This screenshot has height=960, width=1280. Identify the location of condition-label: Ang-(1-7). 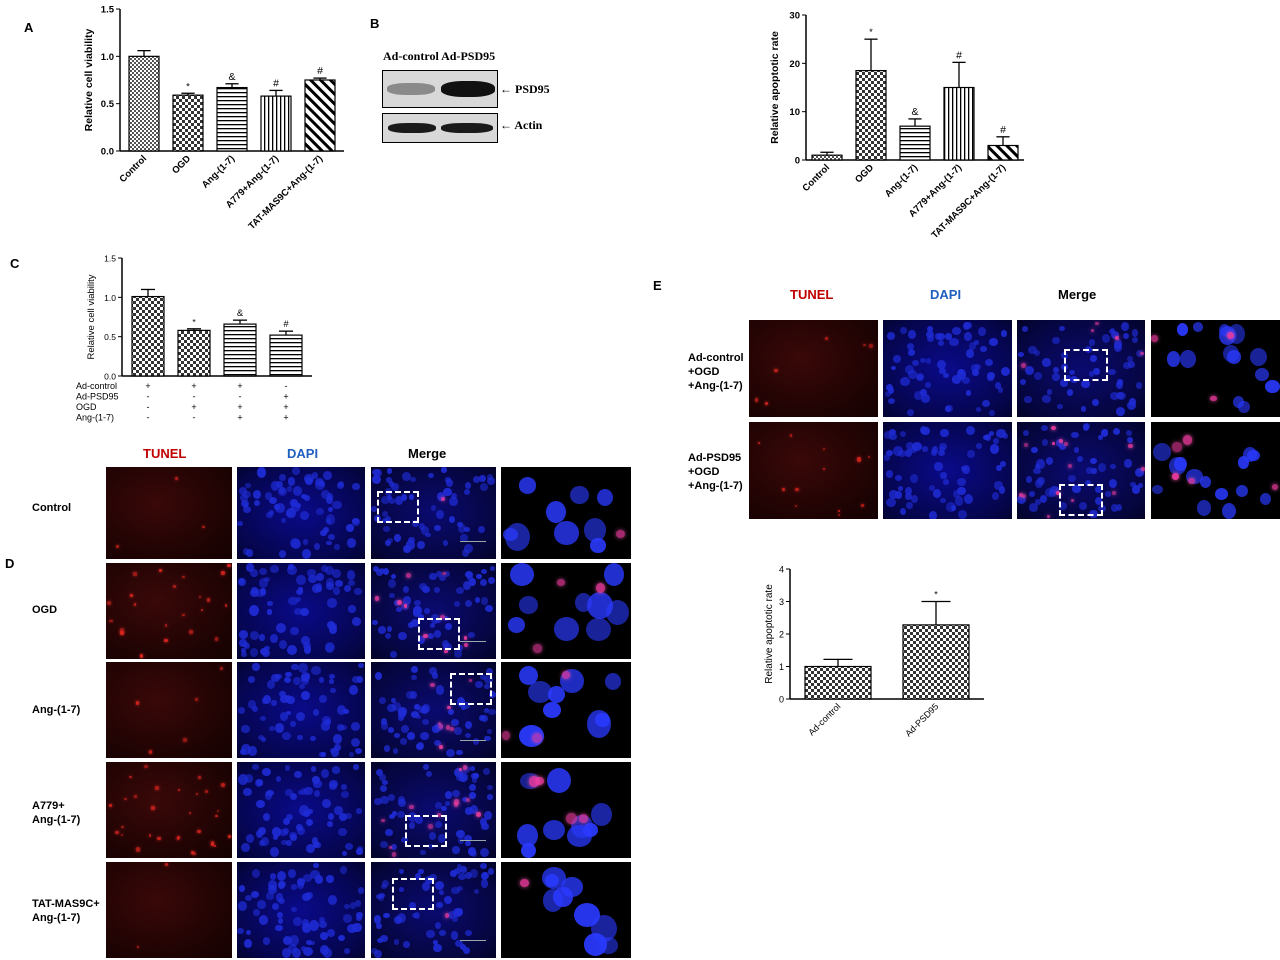
(95, 418).